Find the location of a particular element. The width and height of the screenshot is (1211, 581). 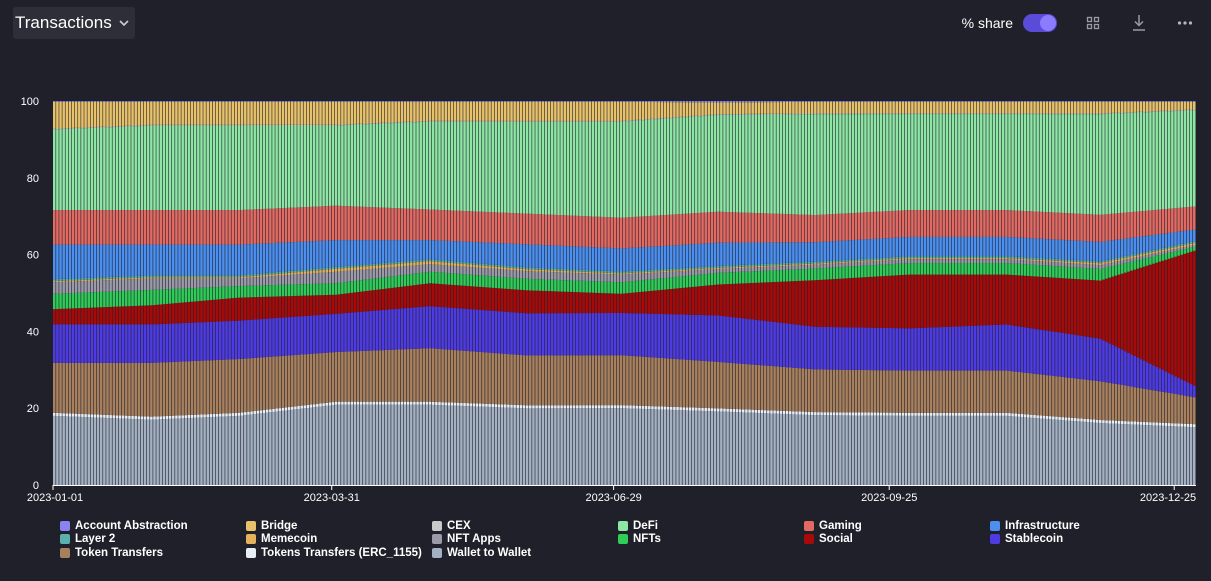

more-icon is located at coordinates (1185, 23).